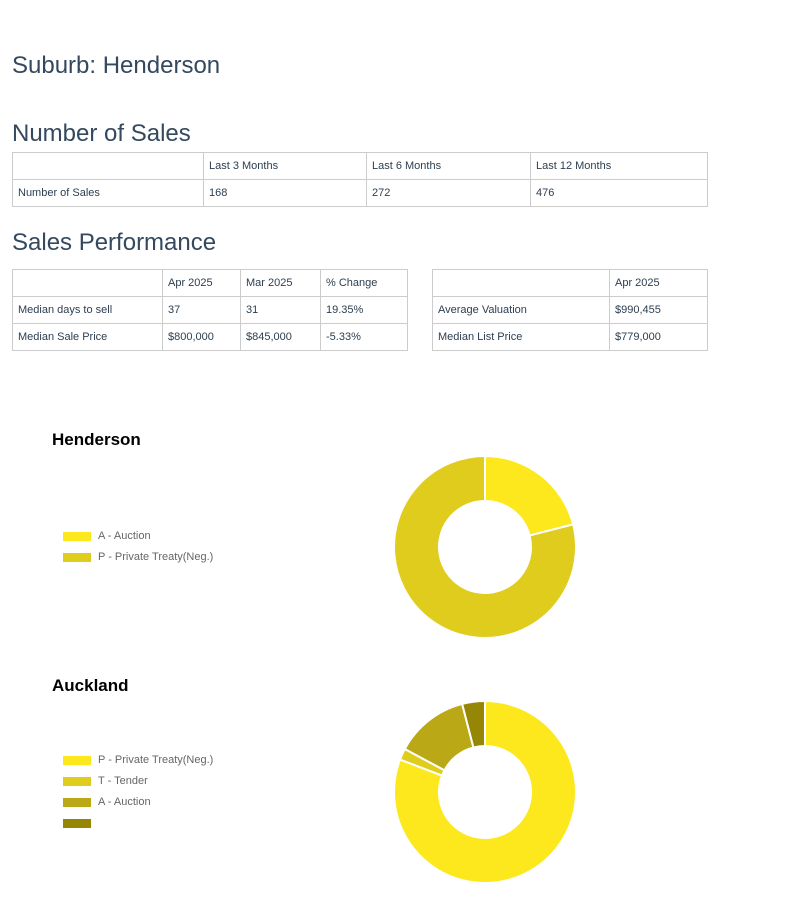 This screenshot has height=901, width=800. I want to click on table-cell: Median Sale Price, so click(87, 337).